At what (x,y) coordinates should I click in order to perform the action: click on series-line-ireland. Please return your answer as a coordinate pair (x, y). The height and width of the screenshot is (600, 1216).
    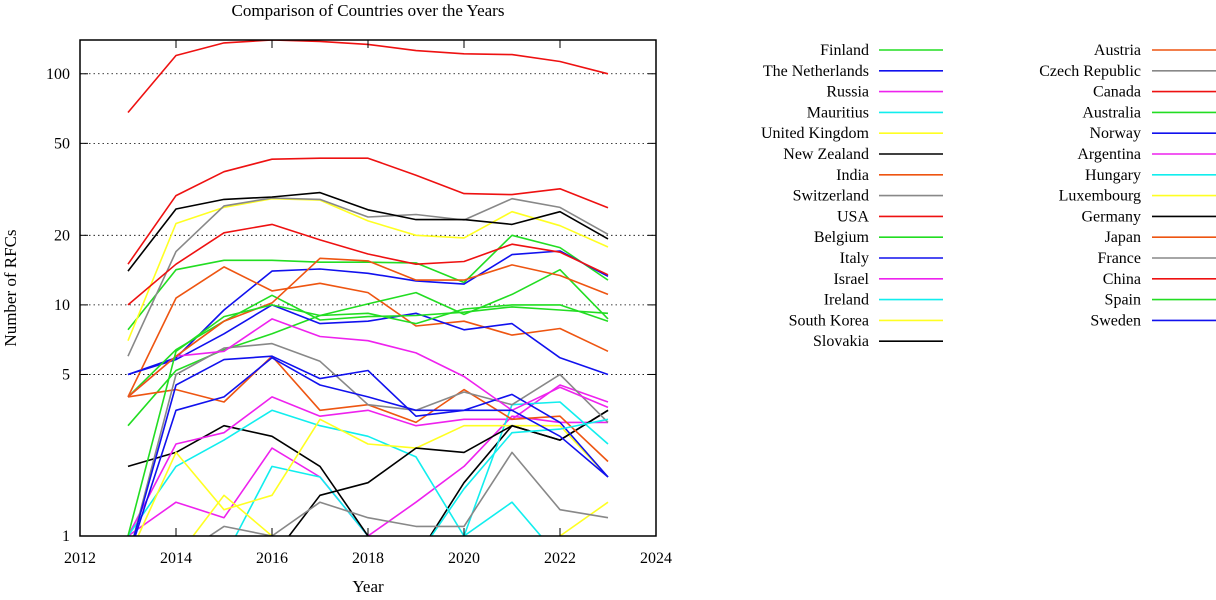
    Looking at the image, I should click on (368, 468).